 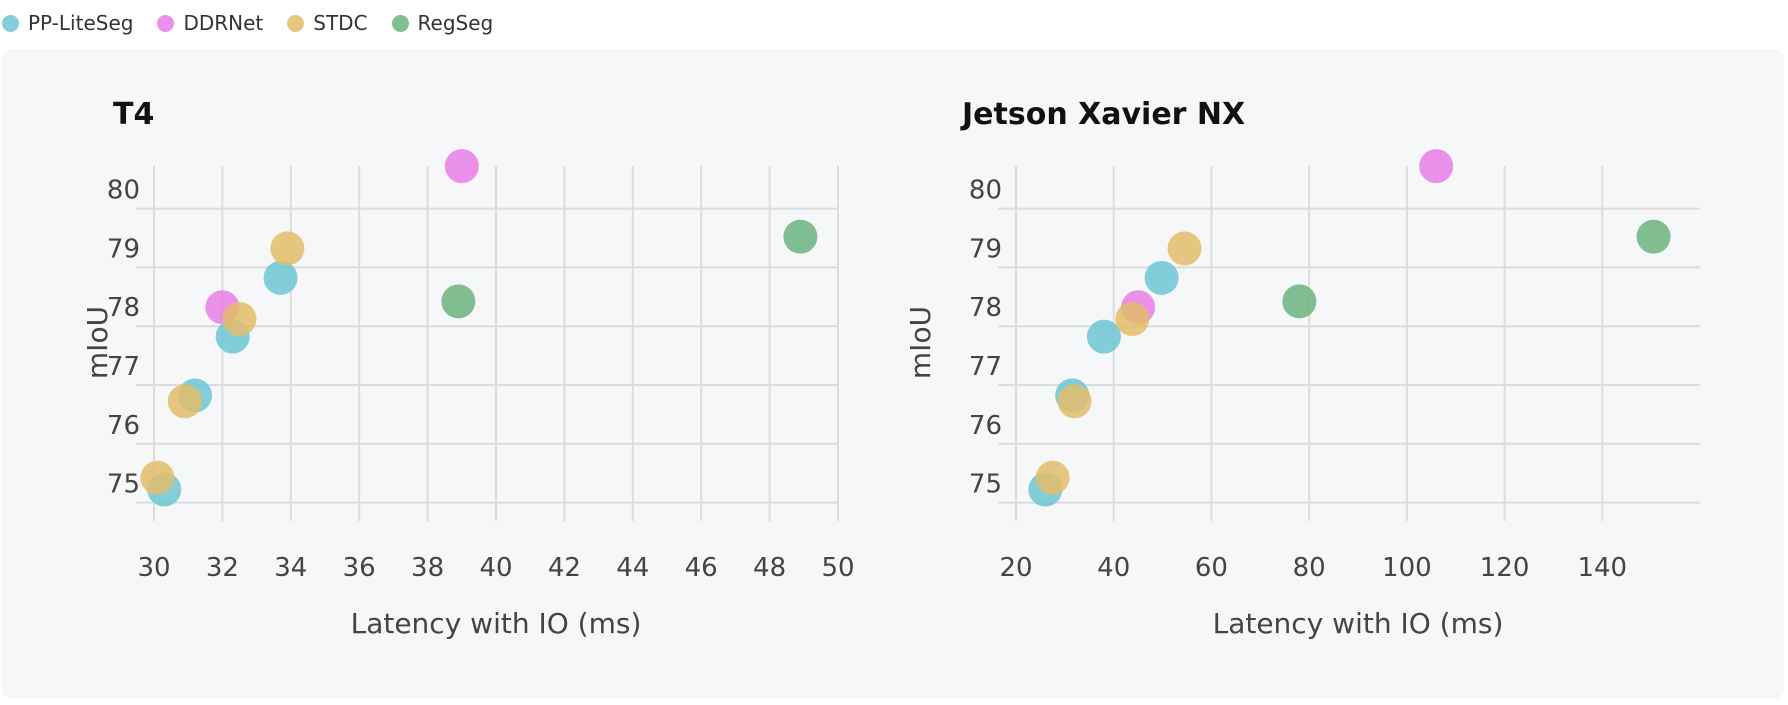 What do you see at coordinates (769, 568) in the screenshot?
I see `x-tick-label: 48` at bounding box center [769, 568].